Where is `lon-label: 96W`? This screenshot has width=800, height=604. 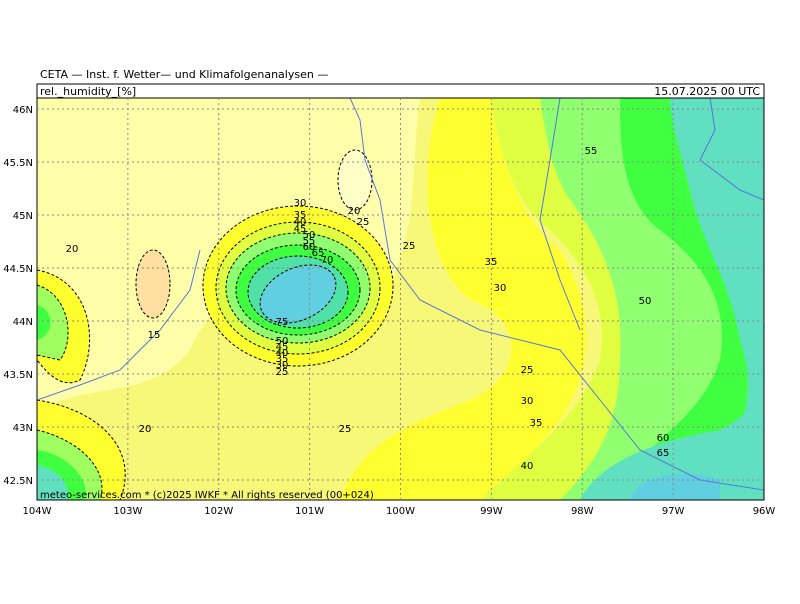
lon-label: 96W is located at coordinates (764, 511).